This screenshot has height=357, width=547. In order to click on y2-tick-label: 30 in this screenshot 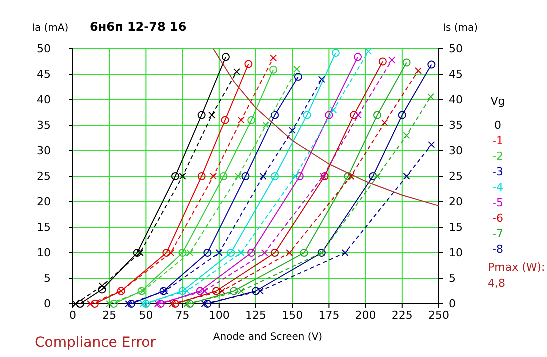, I will do `click(456, 151)`.